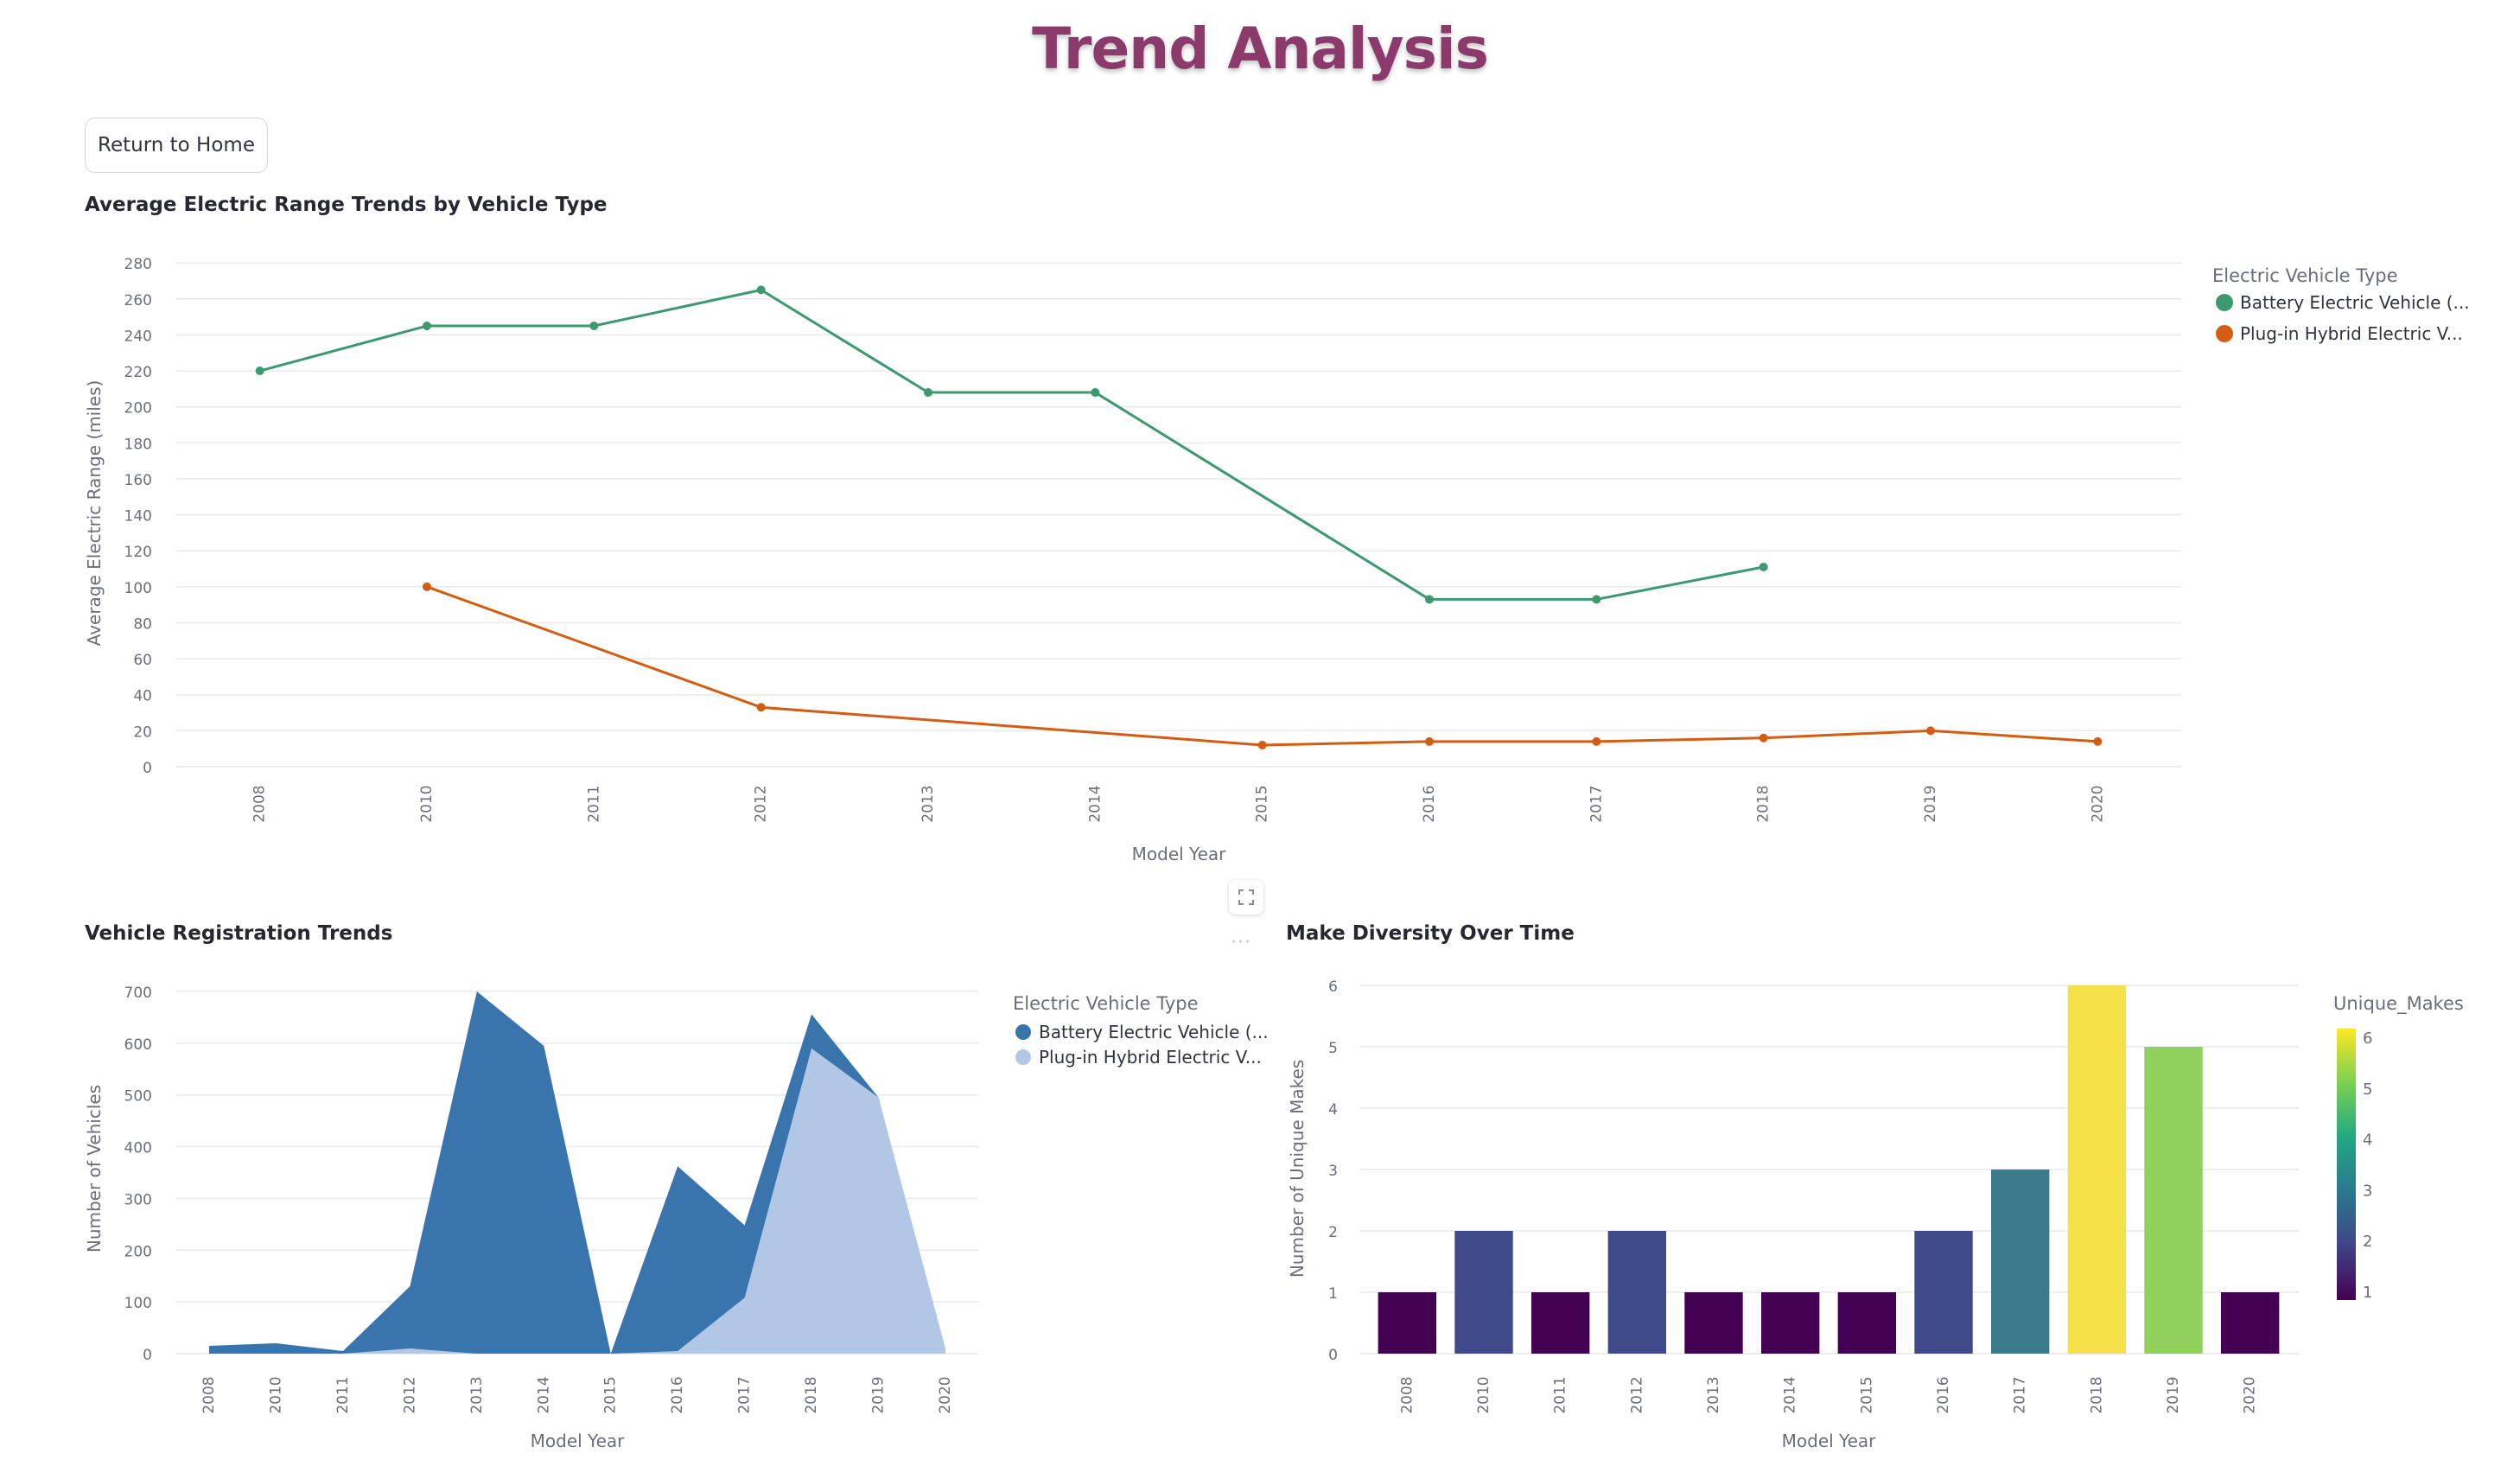 The width and height of the screenshot is (2520, 1466). Describe the element at coordinates (2367, 1140) in the screenshot. I see `colorbar-tick-label: 4` at that location.